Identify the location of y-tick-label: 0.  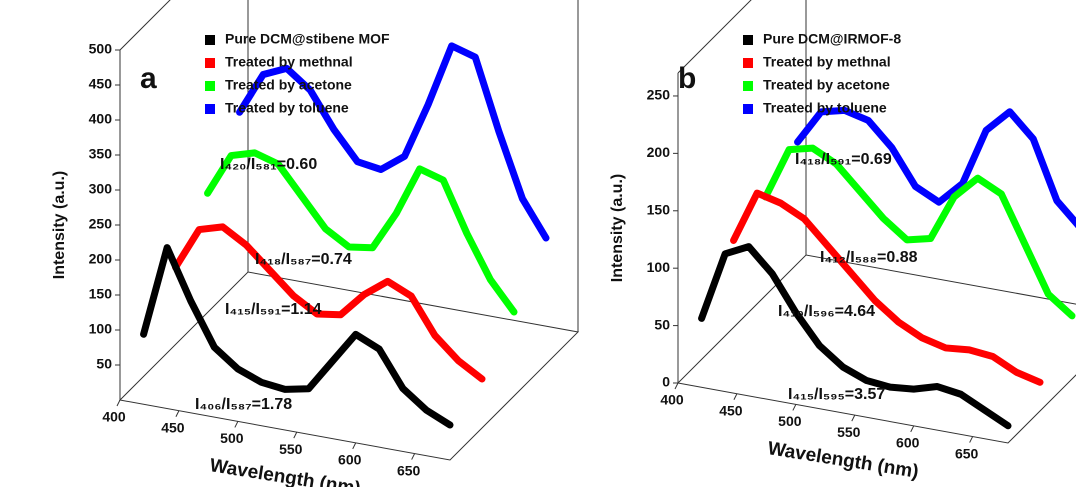
(666, 382).